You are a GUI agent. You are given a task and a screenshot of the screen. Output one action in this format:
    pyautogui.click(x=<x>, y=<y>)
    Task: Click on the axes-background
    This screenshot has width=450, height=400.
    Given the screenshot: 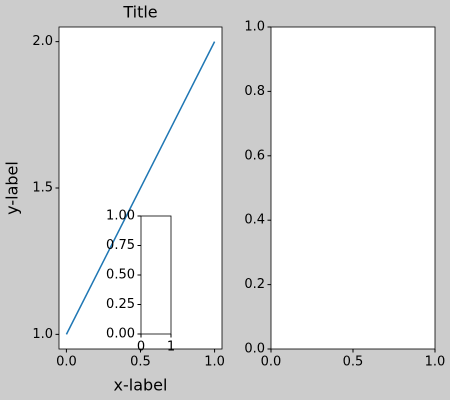 What is the action you would take?
    pyautogui.click(x=156, y=275)
    